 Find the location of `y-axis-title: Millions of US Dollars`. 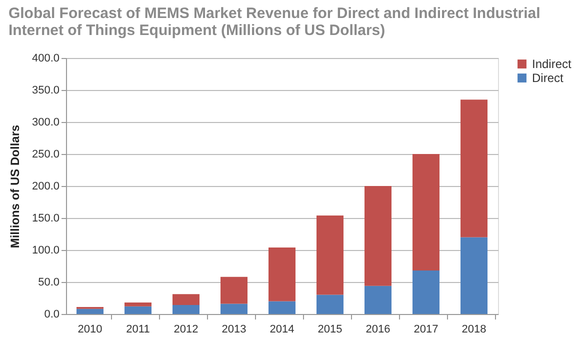

y-axis-title: Millions of US Dollars is located at coordinates (15, 186).